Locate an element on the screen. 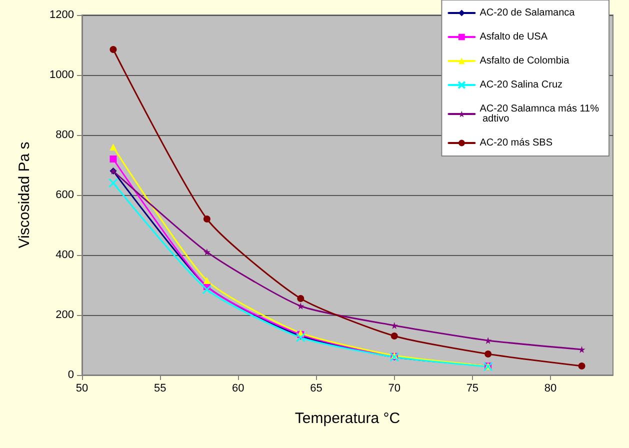 The height and width of the screenshot is (448, 629). x-tick-label: 70 is located at coordinates (394, 388).